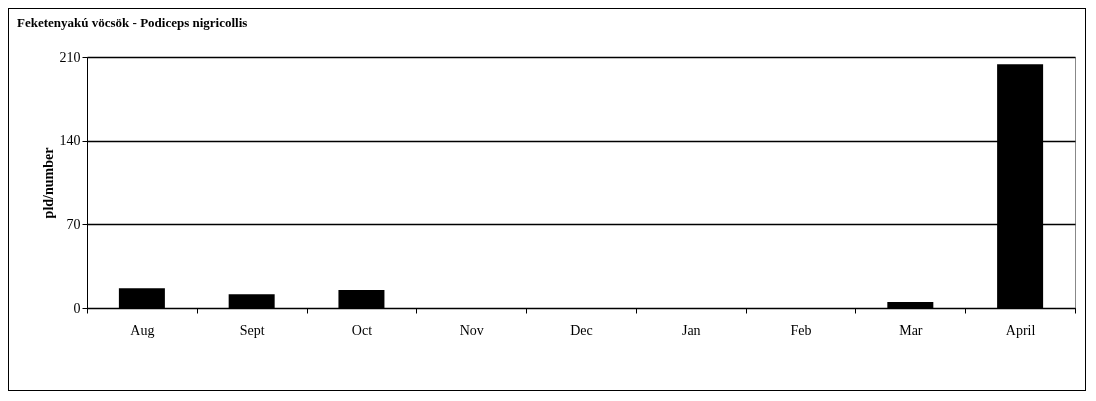  What do you see at coordinates (252, 330) in the screenshot?
I see `x-tick-label: Sept` at bounding box center [252, 330].